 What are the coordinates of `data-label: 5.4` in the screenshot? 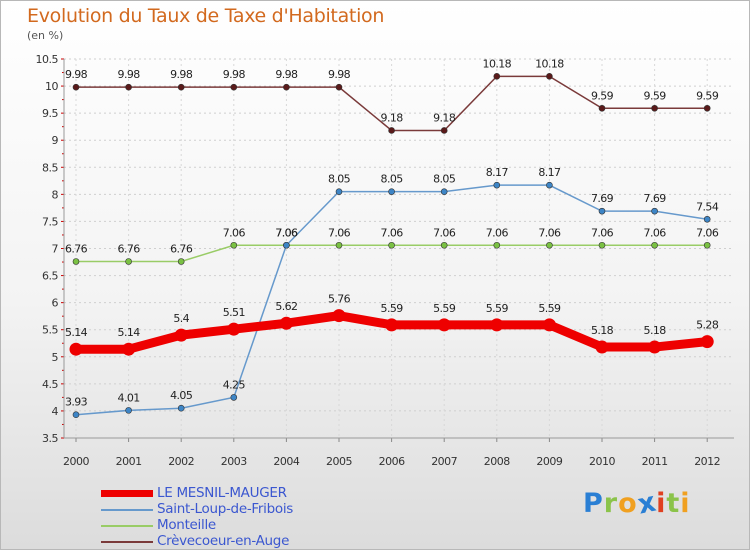 It's located at (181, 318).